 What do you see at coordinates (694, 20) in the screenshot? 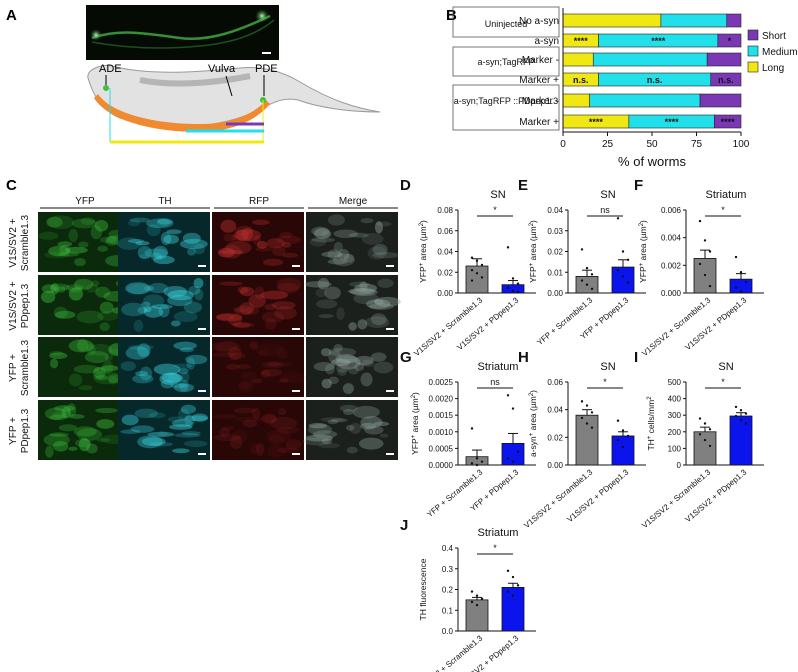
I see `b-bar-medium` at bounding box center [694, 20].